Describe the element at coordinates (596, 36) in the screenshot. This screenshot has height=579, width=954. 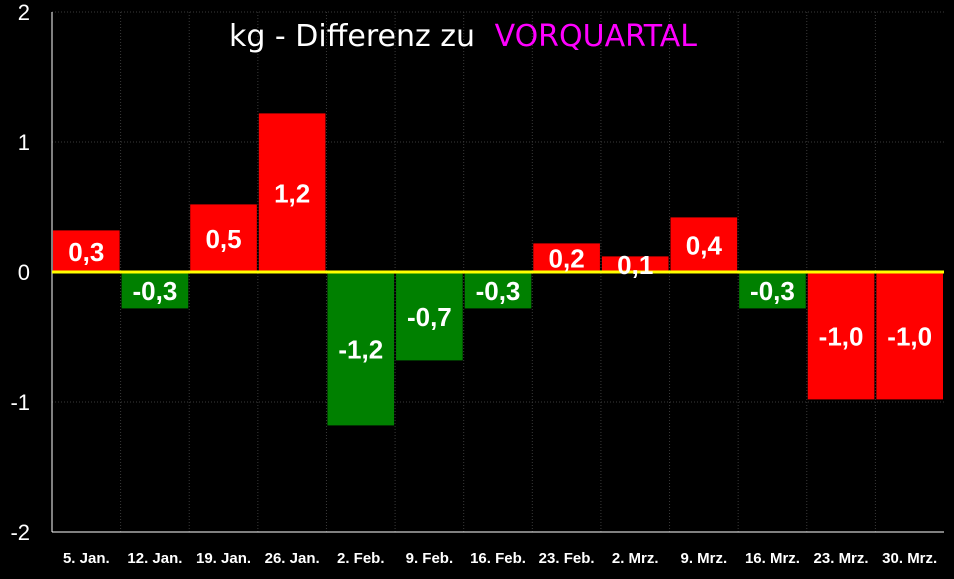
I see `title-highlight: VORQUARTAL` at that location.